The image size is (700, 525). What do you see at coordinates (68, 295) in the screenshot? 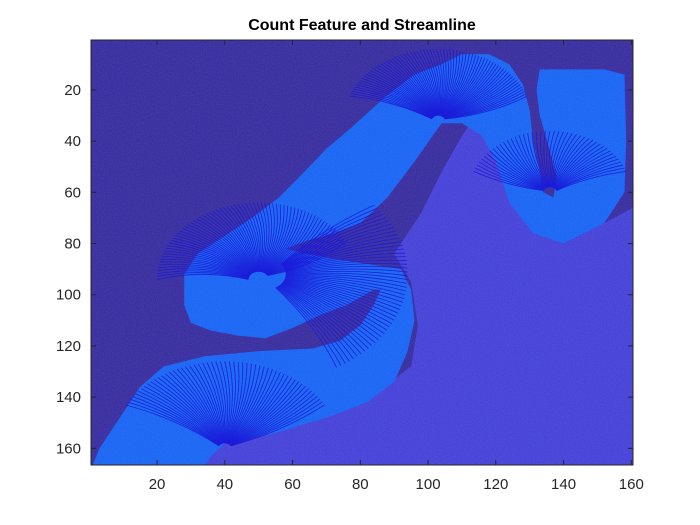
I see `y-tick-label: 100` at bounding box center [68, 295].